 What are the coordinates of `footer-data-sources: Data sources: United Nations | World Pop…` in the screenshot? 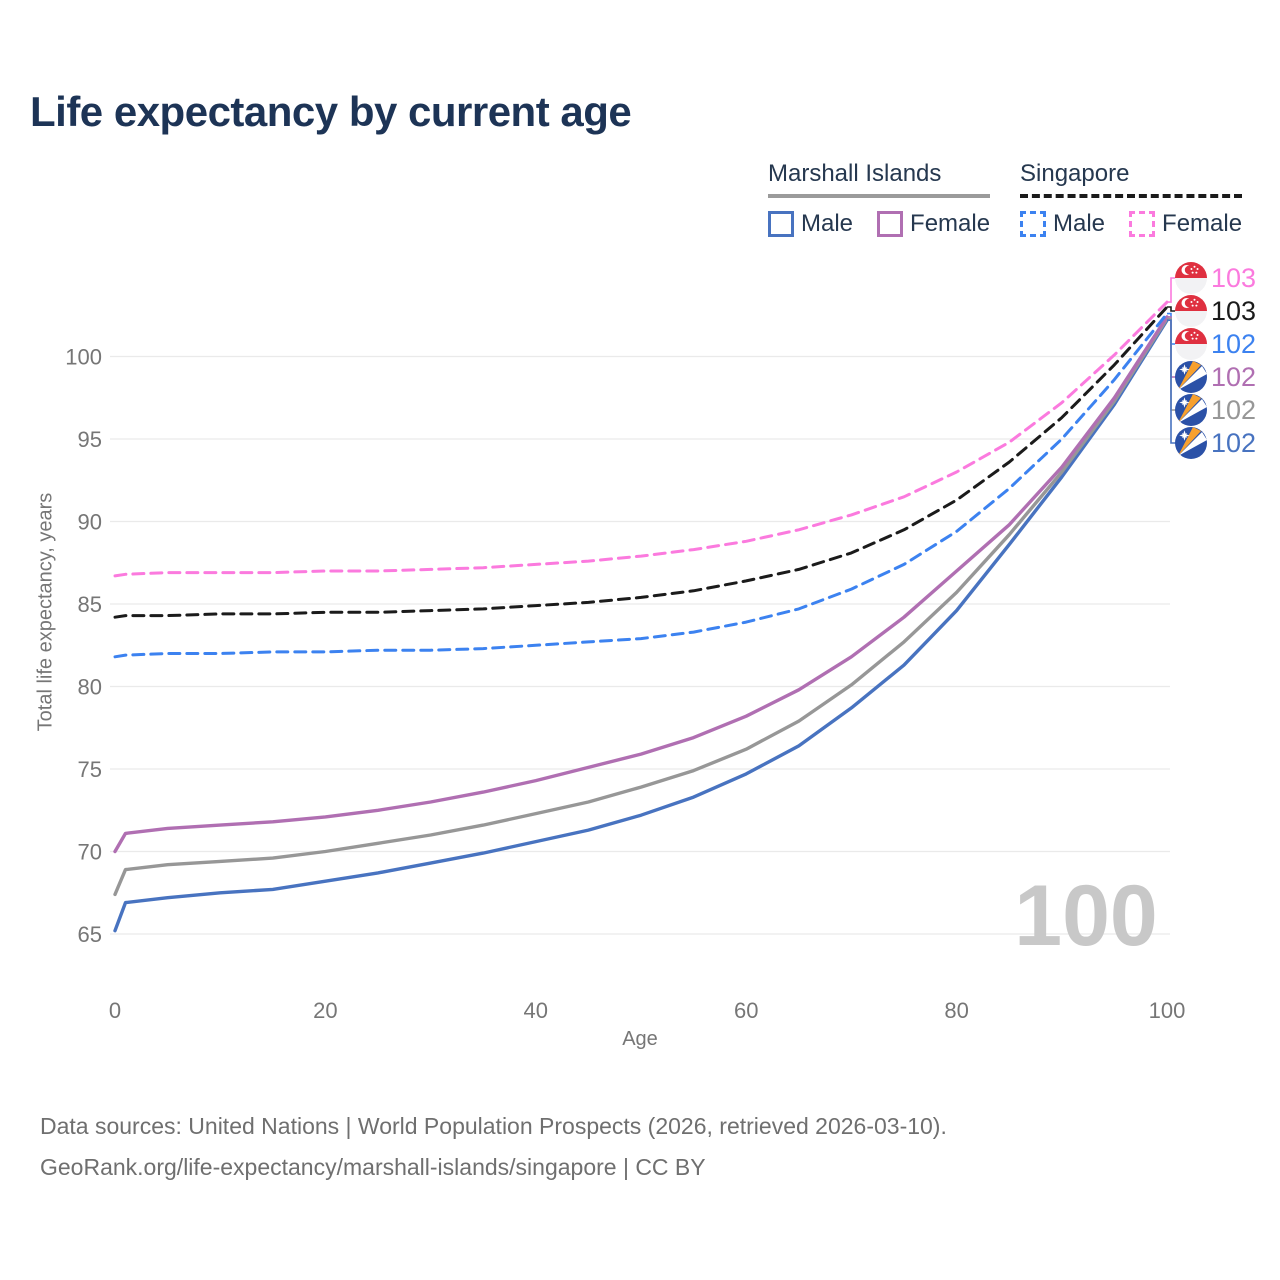 It's located at (493, 1126).